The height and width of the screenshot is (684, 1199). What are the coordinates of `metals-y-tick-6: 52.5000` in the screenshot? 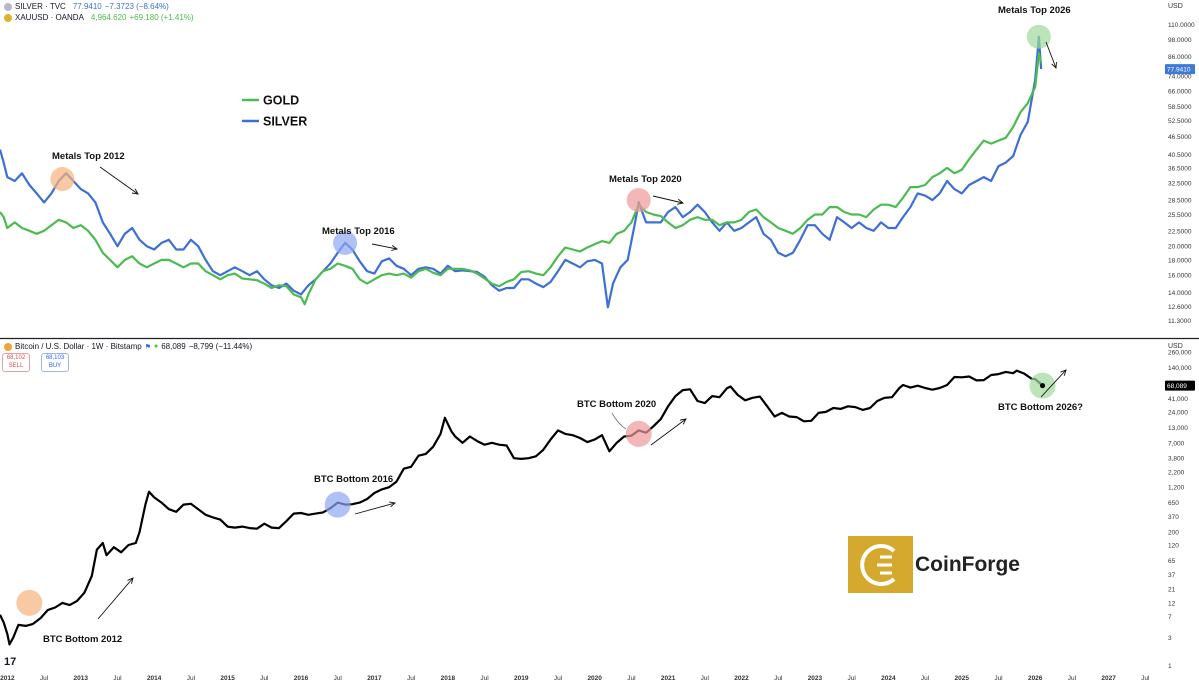 It's located at (1180, 121).